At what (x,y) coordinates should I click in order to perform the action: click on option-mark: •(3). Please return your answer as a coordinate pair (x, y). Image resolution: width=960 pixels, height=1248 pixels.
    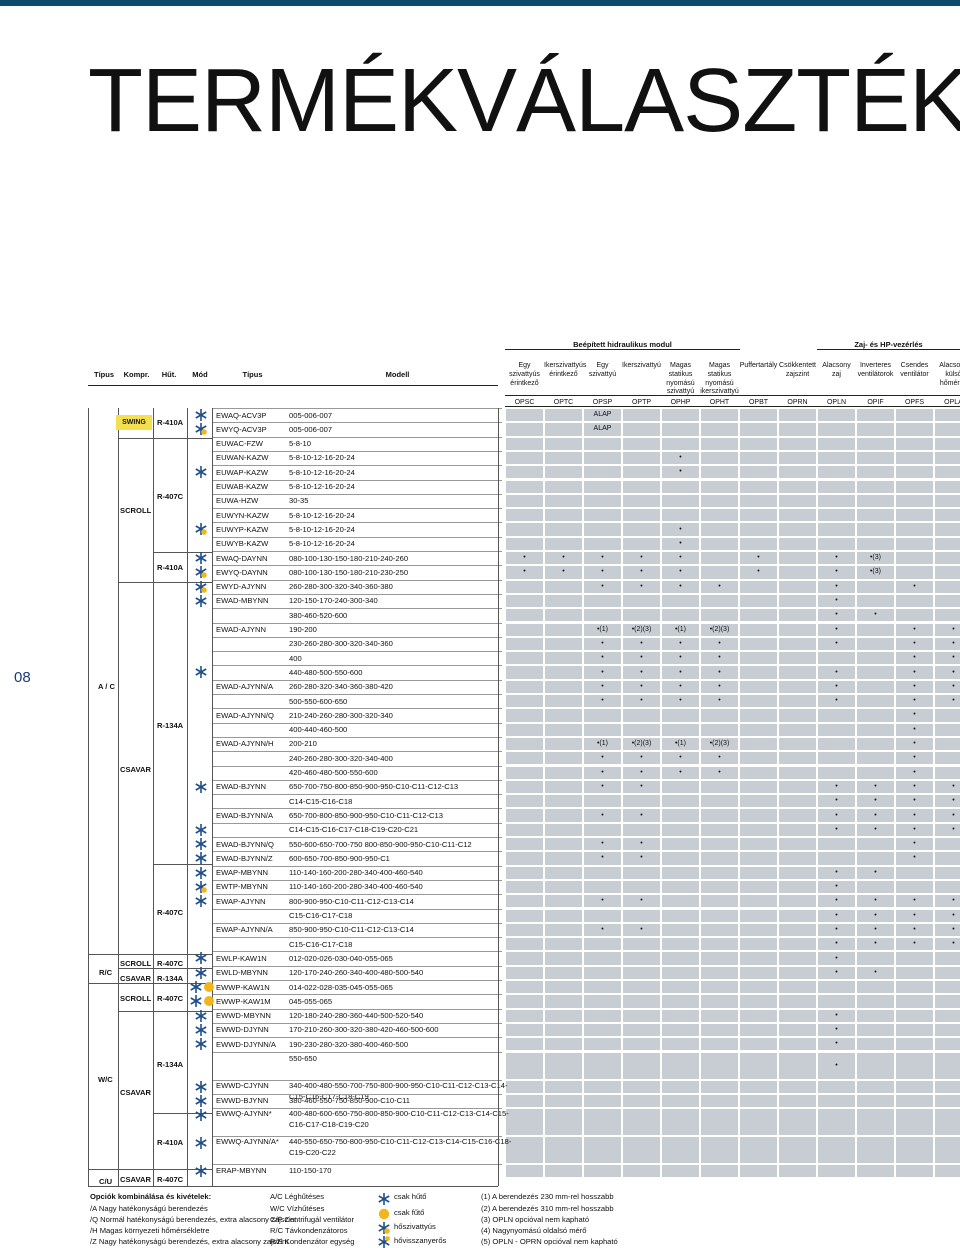
    Looking at the image, I should click on (875, 572).